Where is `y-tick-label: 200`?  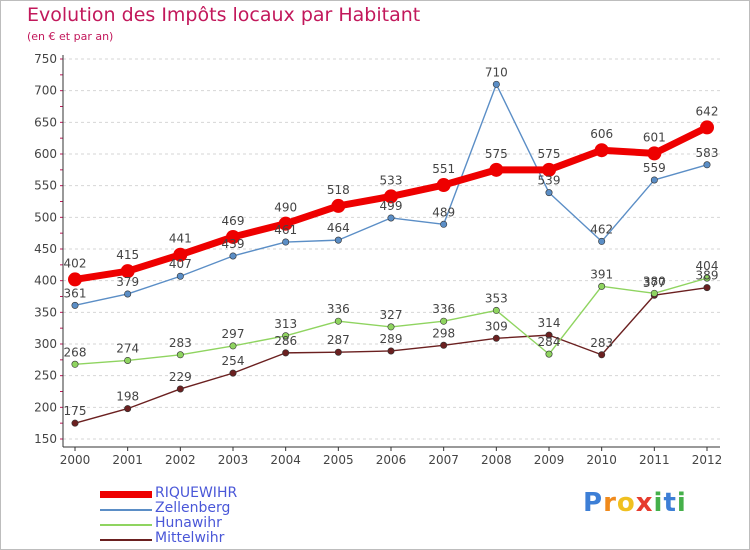 y-tick-label: 200 is located at coordinates (45, 407).